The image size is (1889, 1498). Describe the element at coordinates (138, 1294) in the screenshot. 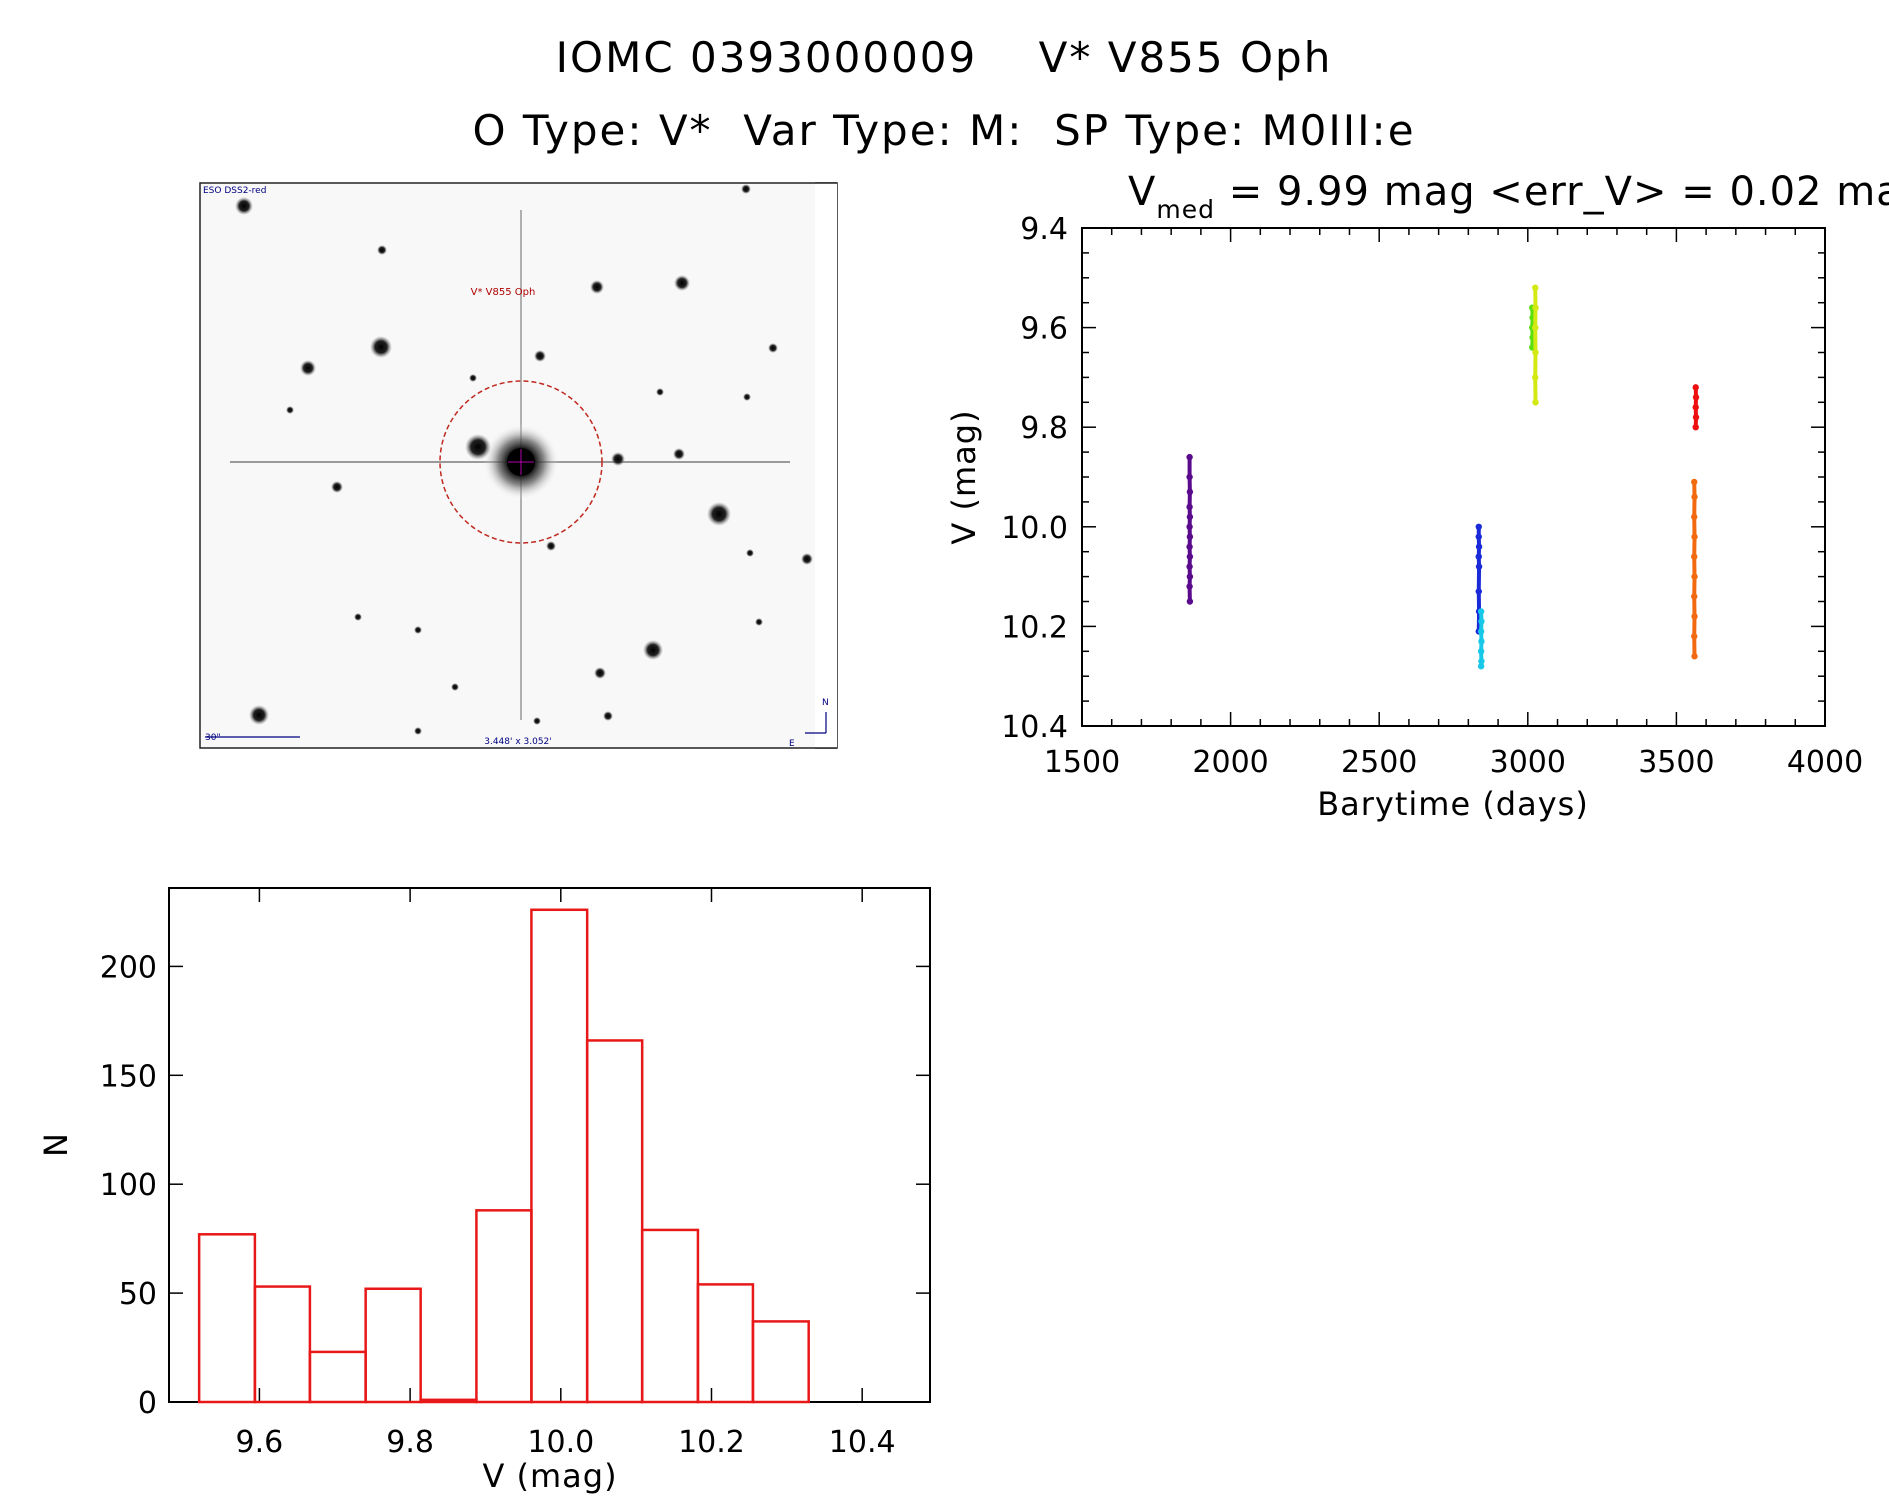

I see `y-tick-label: 50` at that location.